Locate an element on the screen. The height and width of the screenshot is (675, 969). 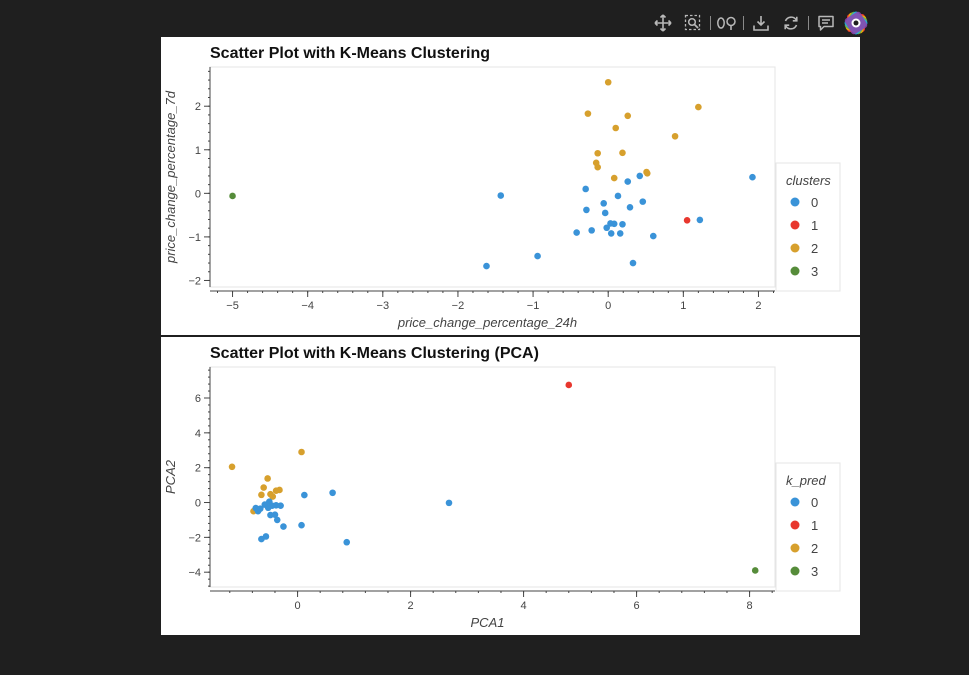
hover-tool-button is located at coordinates (826, 24).